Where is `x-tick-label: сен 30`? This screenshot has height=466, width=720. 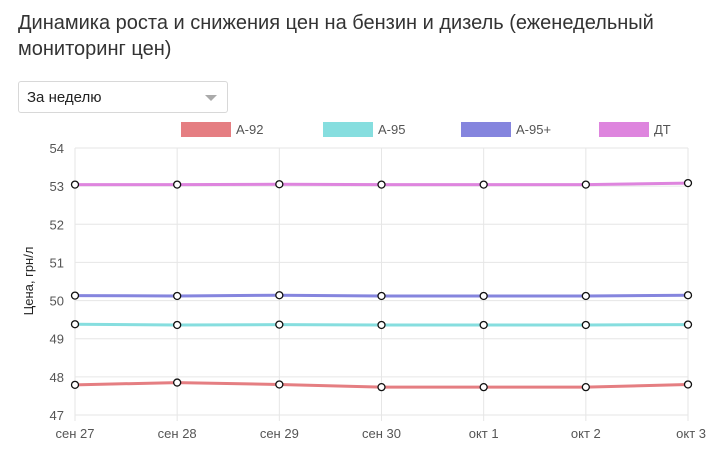 x-tick-label: сен 30 is located at coordinates (381, 433).